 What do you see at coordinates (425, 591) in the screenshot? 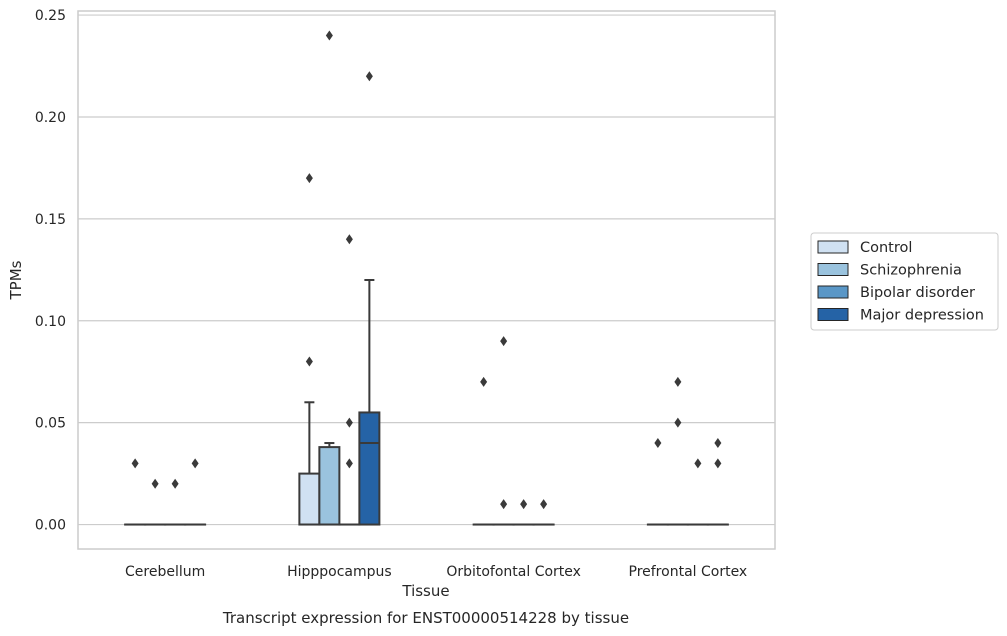
I see `x-axis-label: Tissue` at bounding box center [425, 591].